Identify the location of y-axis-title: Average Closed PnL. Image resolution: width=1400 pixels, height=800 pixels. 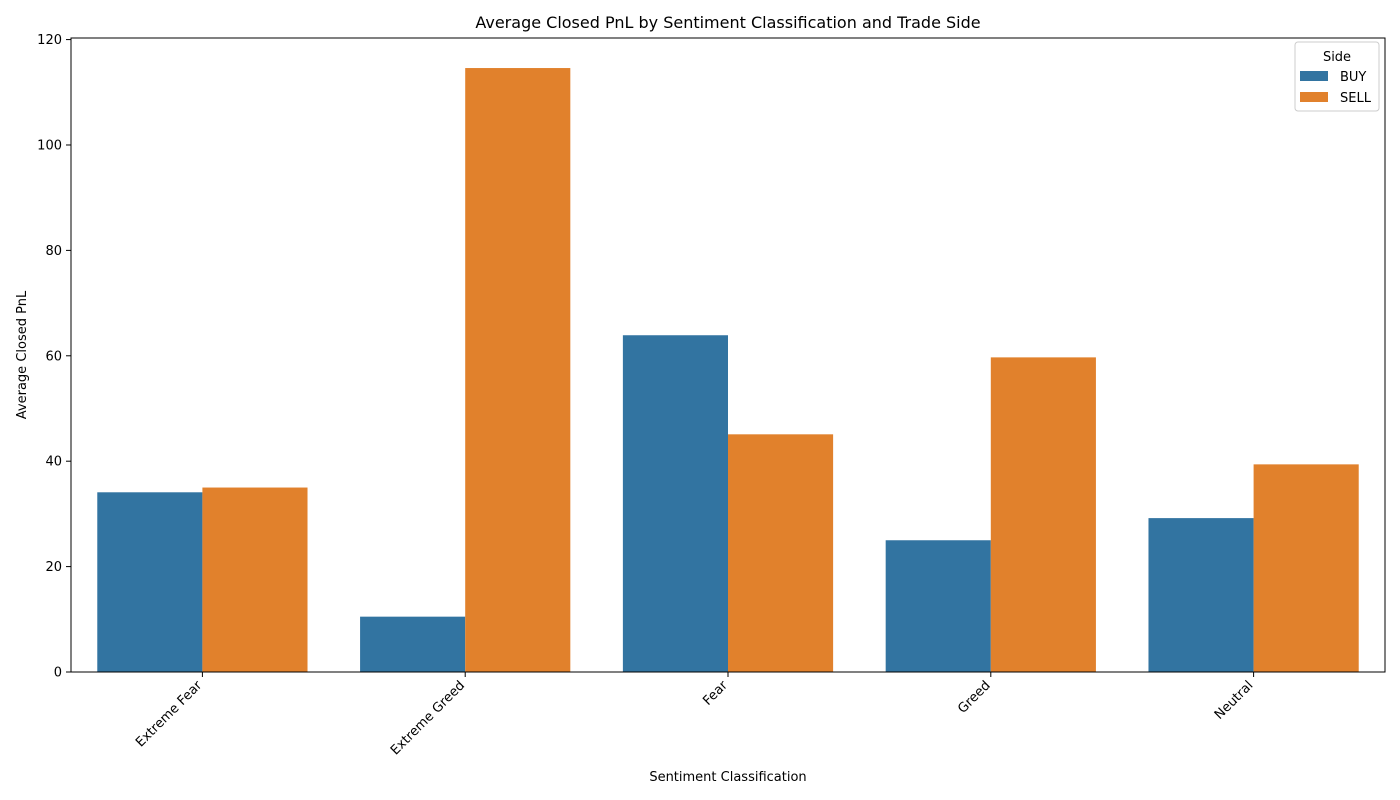
(22, 354).